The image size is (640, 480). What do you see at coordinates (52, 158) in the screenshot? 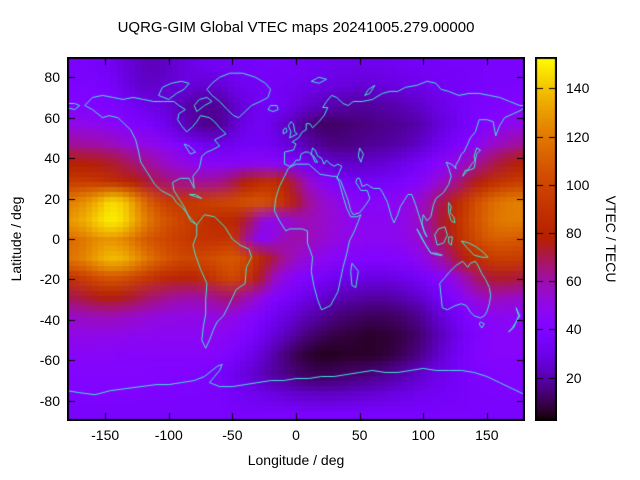
I see `y-tick-label: 40` at bounding box center [52, 158].